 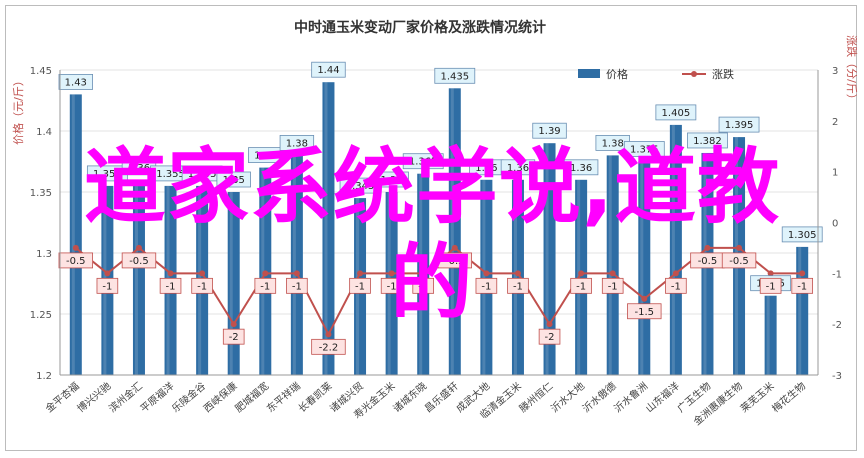 I want to click on x-tick-label: 金平杏福, so click(x=62, y=397).